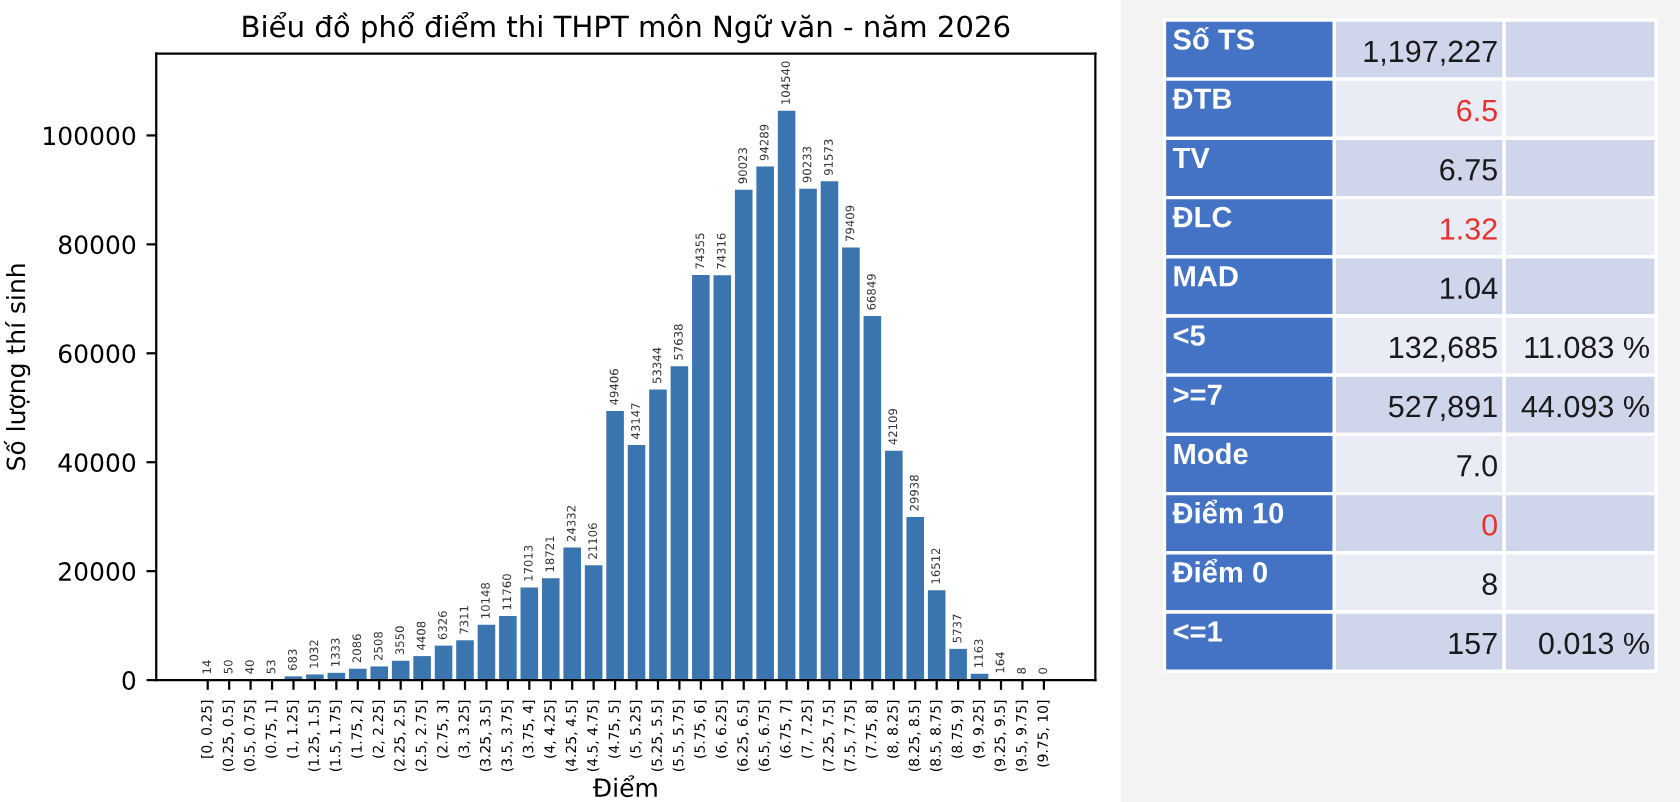  What do you see at coordinates (1442, 408) in the screenshot?
I see `text: 527,891` at bounding box center [1442, 408].